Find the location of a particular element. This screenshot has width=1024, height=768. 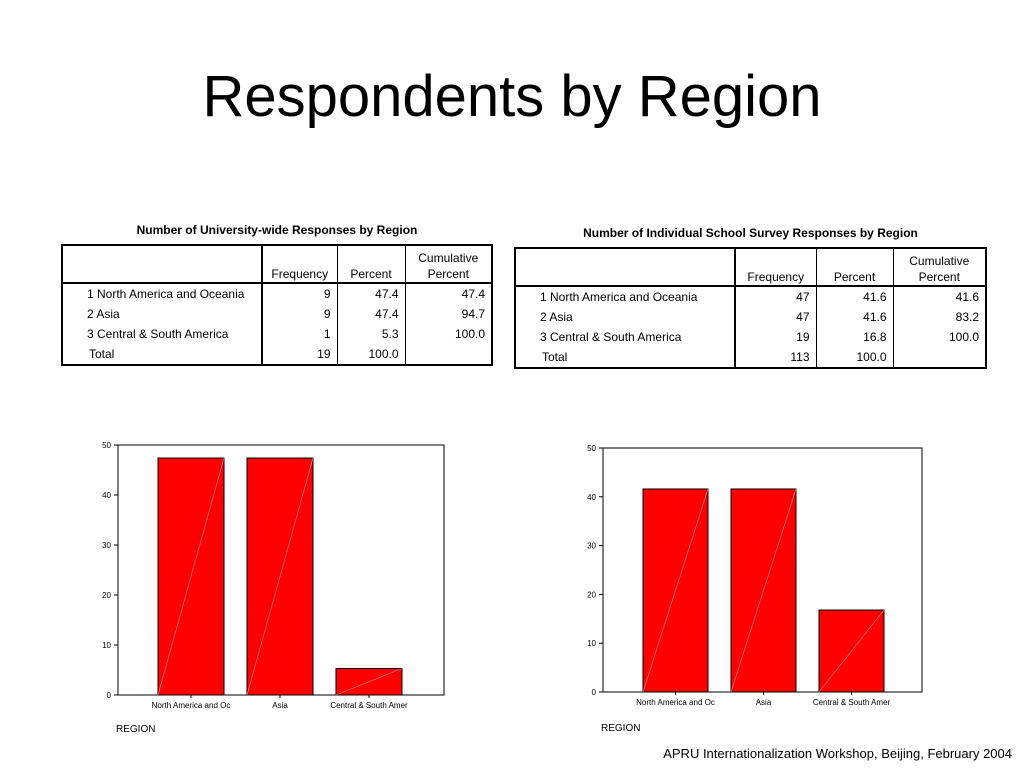

table-total-row: Total 113 100.0 is located at coordinates (750, 357).